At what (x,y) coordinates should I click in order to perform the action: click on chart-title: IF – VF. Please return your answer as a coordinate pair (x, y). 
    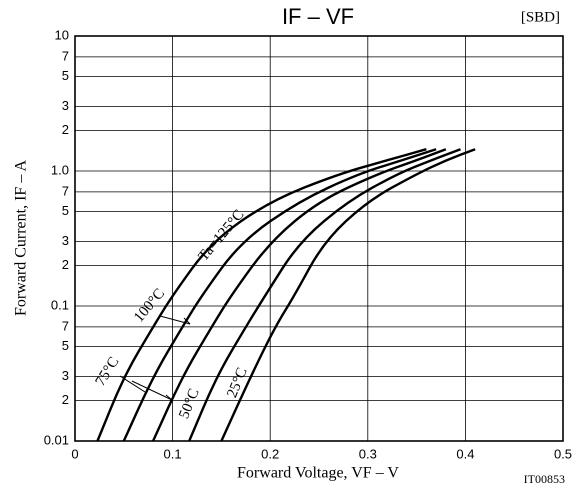
    Looking at the image, I should click on (318, 16).